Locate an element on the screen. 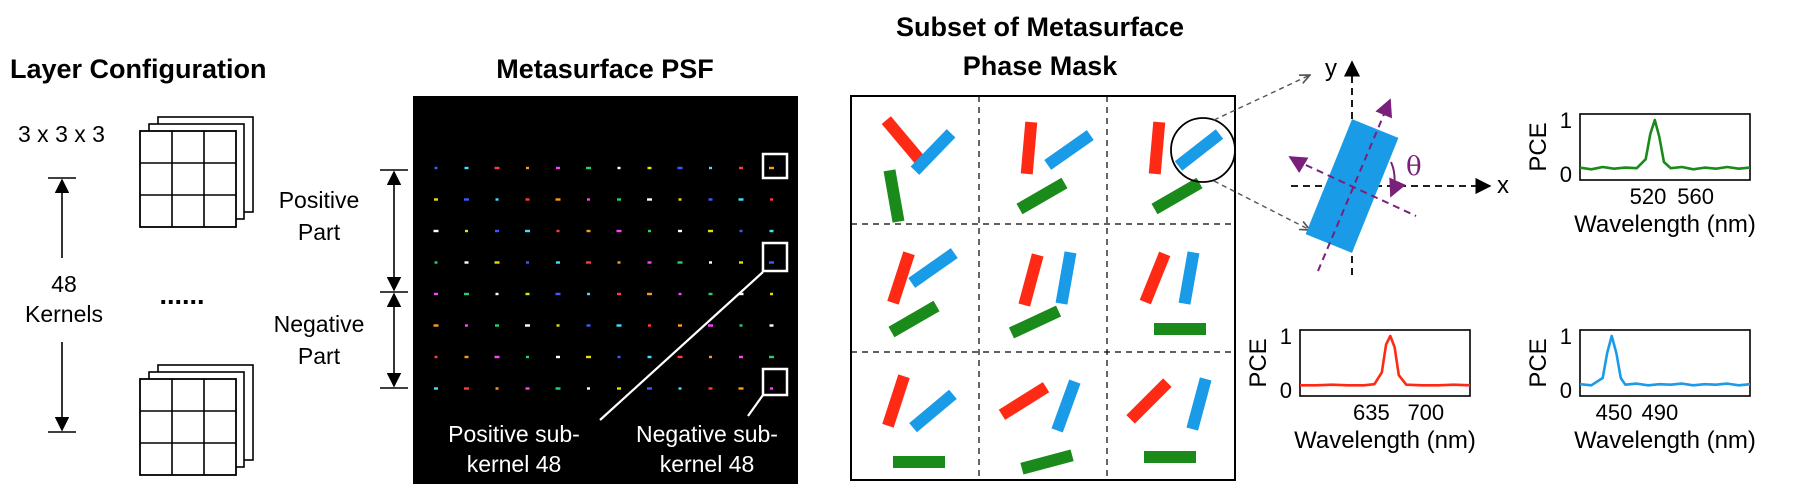 The image size is (1796, 502). negative-sub-pointer is located at coordinates (755, 405).